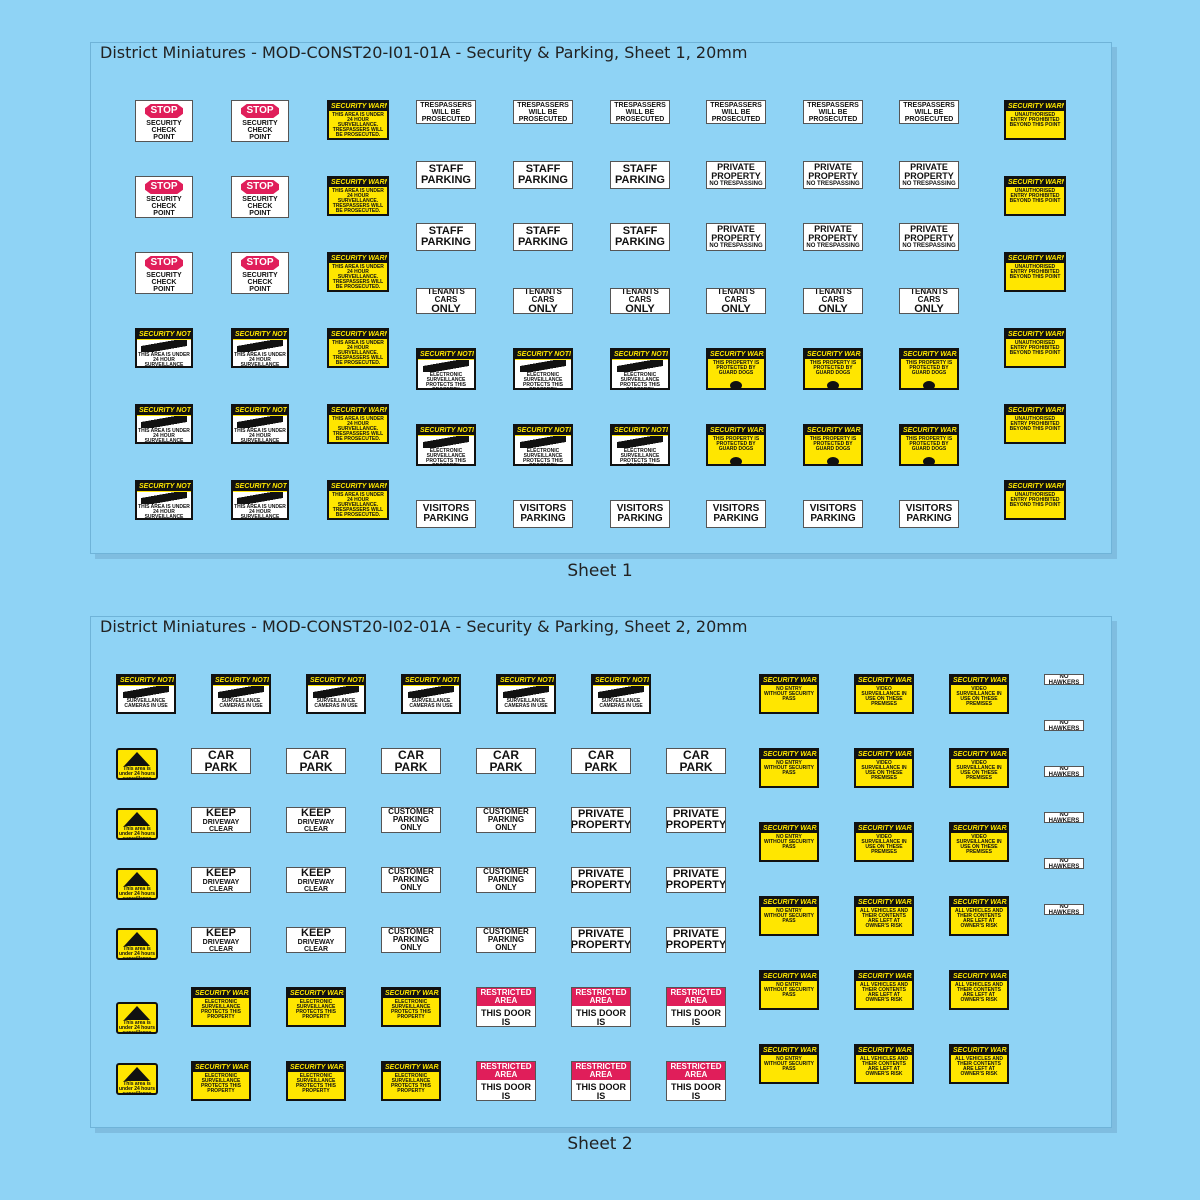  What do you see at coordinates (929, 301) in the screenshot?
I see `tenants-cars-sign: TENANTS CARS ONLY` at bounding box center [929, 301].